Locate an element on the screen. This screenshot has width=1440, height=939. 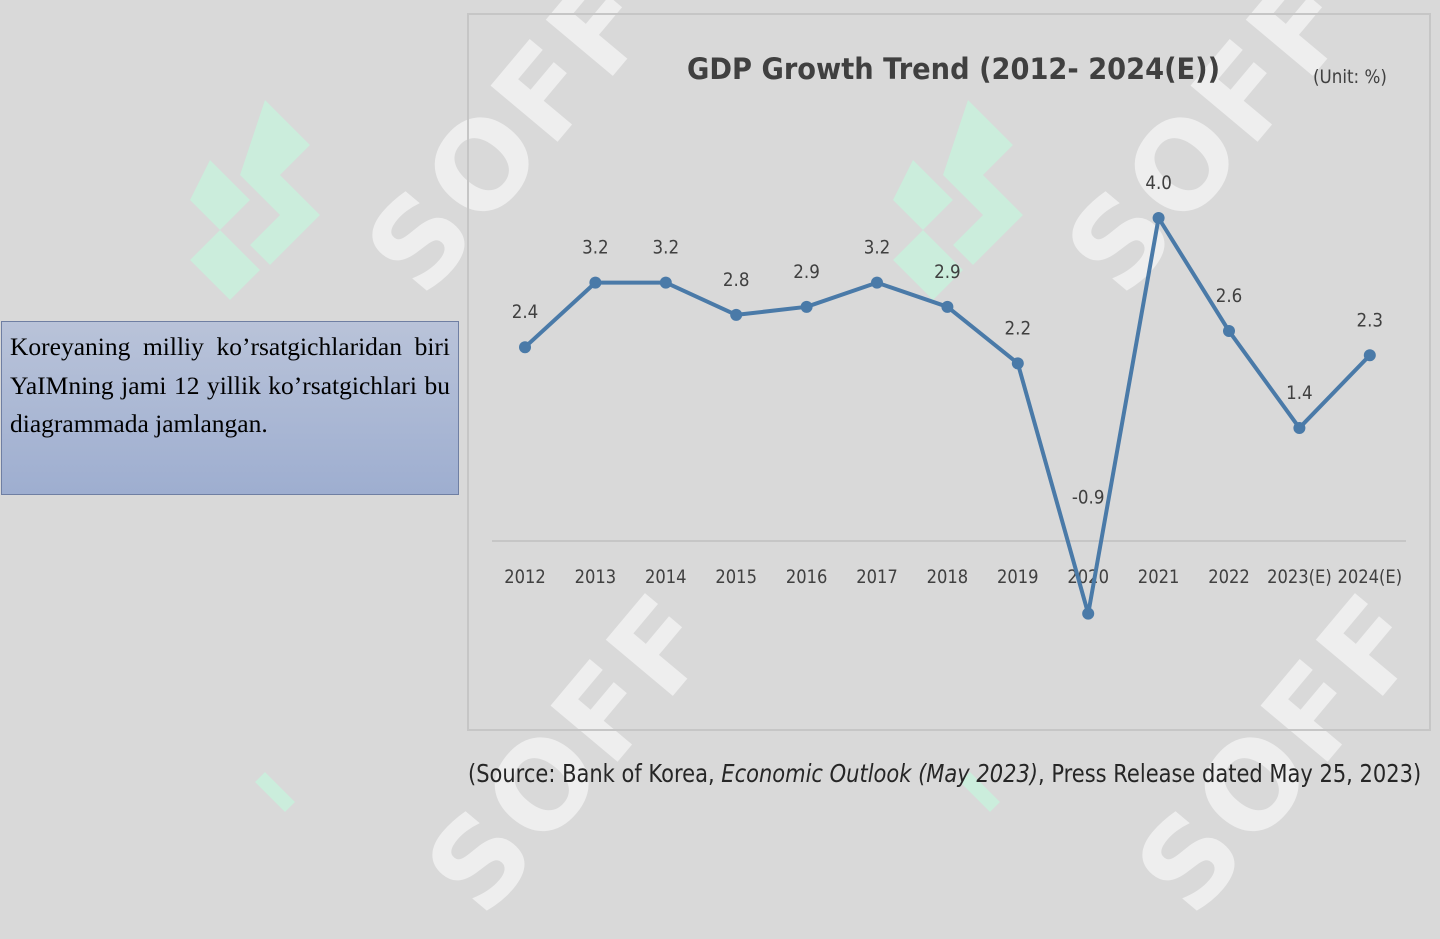
data-label: 4.0 is located at coordinates (1158, 183).